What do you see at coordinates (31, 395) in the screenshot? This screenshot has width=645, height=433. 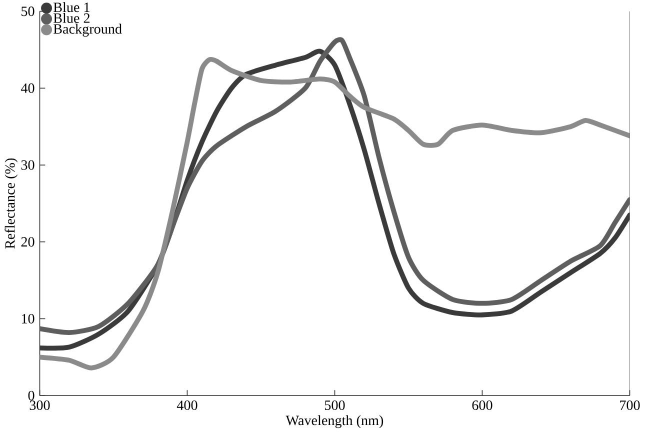 I see `y-tick-label: 0` at bounding box center [31, 395].